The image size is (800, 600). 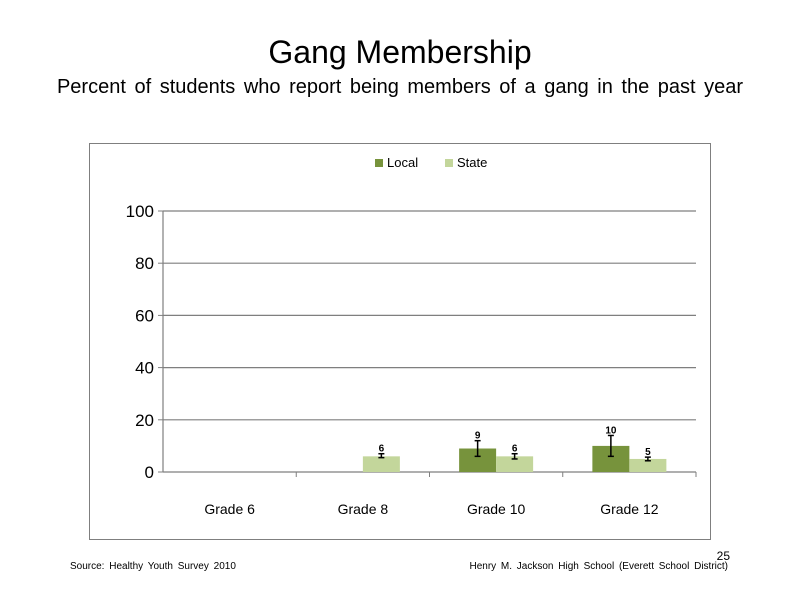 What do you see at coordinates (648, 452) in the screenshot?
I see `data-label: 5` at bounding box center [648, 452].